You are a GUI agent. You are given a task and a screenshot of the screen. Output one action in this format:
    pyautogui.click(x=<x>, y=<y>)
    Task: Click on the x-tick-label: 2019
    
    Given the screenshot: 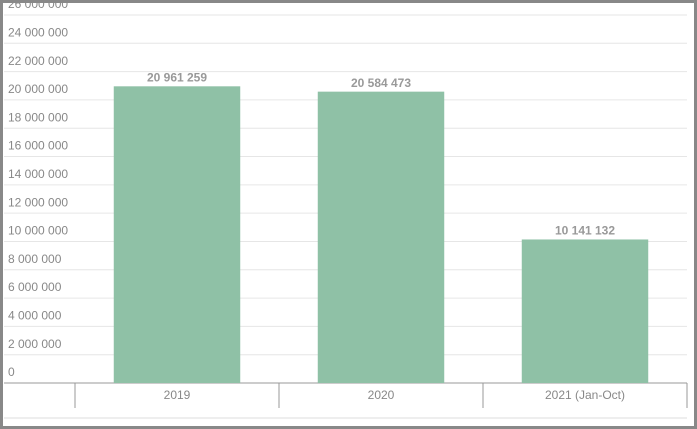 What is the action you would take?
    pyautogui.click(x=177, y=395)
    